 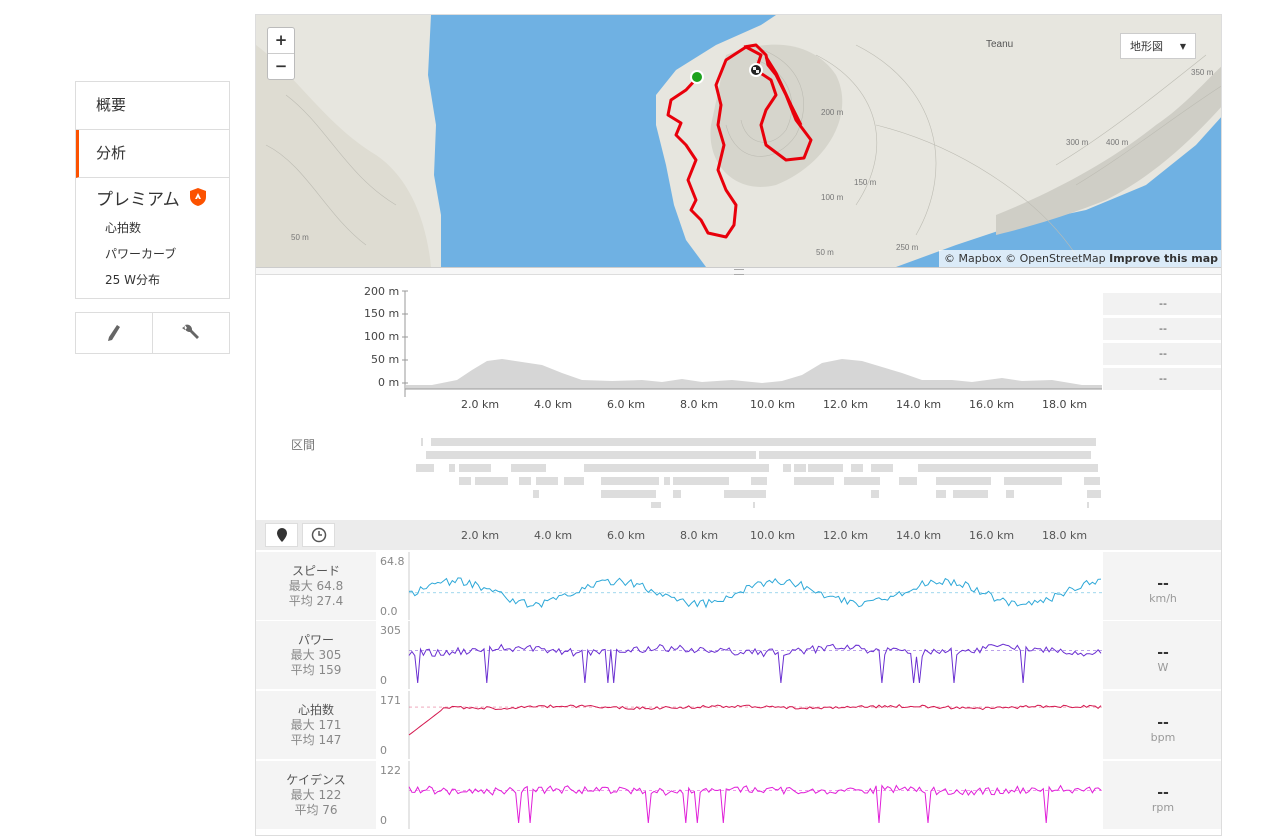 I want to click on edit-button, so click(x=114, y=333).